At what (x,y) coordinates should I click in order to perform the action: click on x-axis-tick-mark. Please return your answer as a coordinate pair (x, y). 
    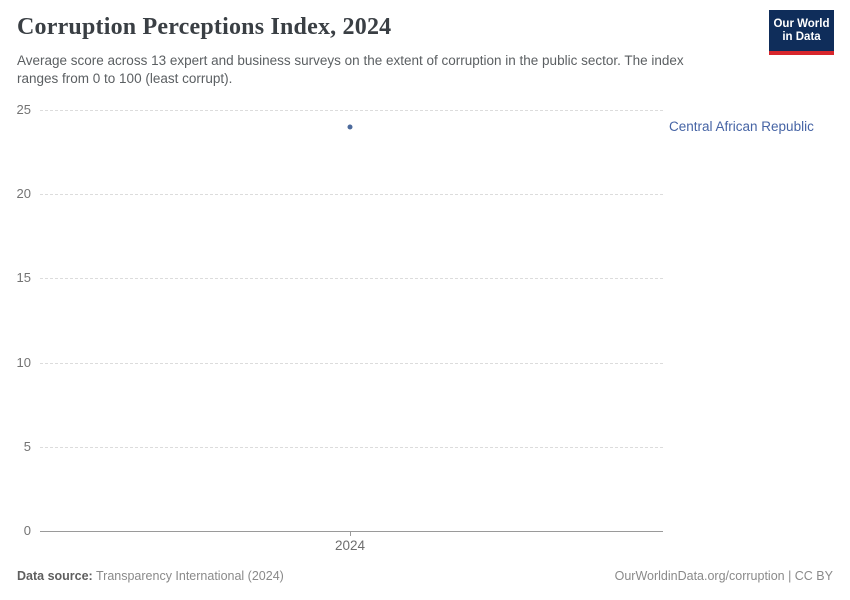
    Looking at the image, I should click on (350, 533).